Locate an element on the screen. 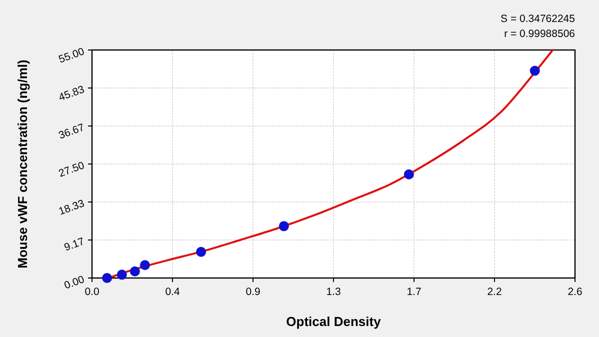 Image resolution: width=599 pixels, height=337 pixels. x-axis-title: Optical Density is located at coordinates (334, 321).